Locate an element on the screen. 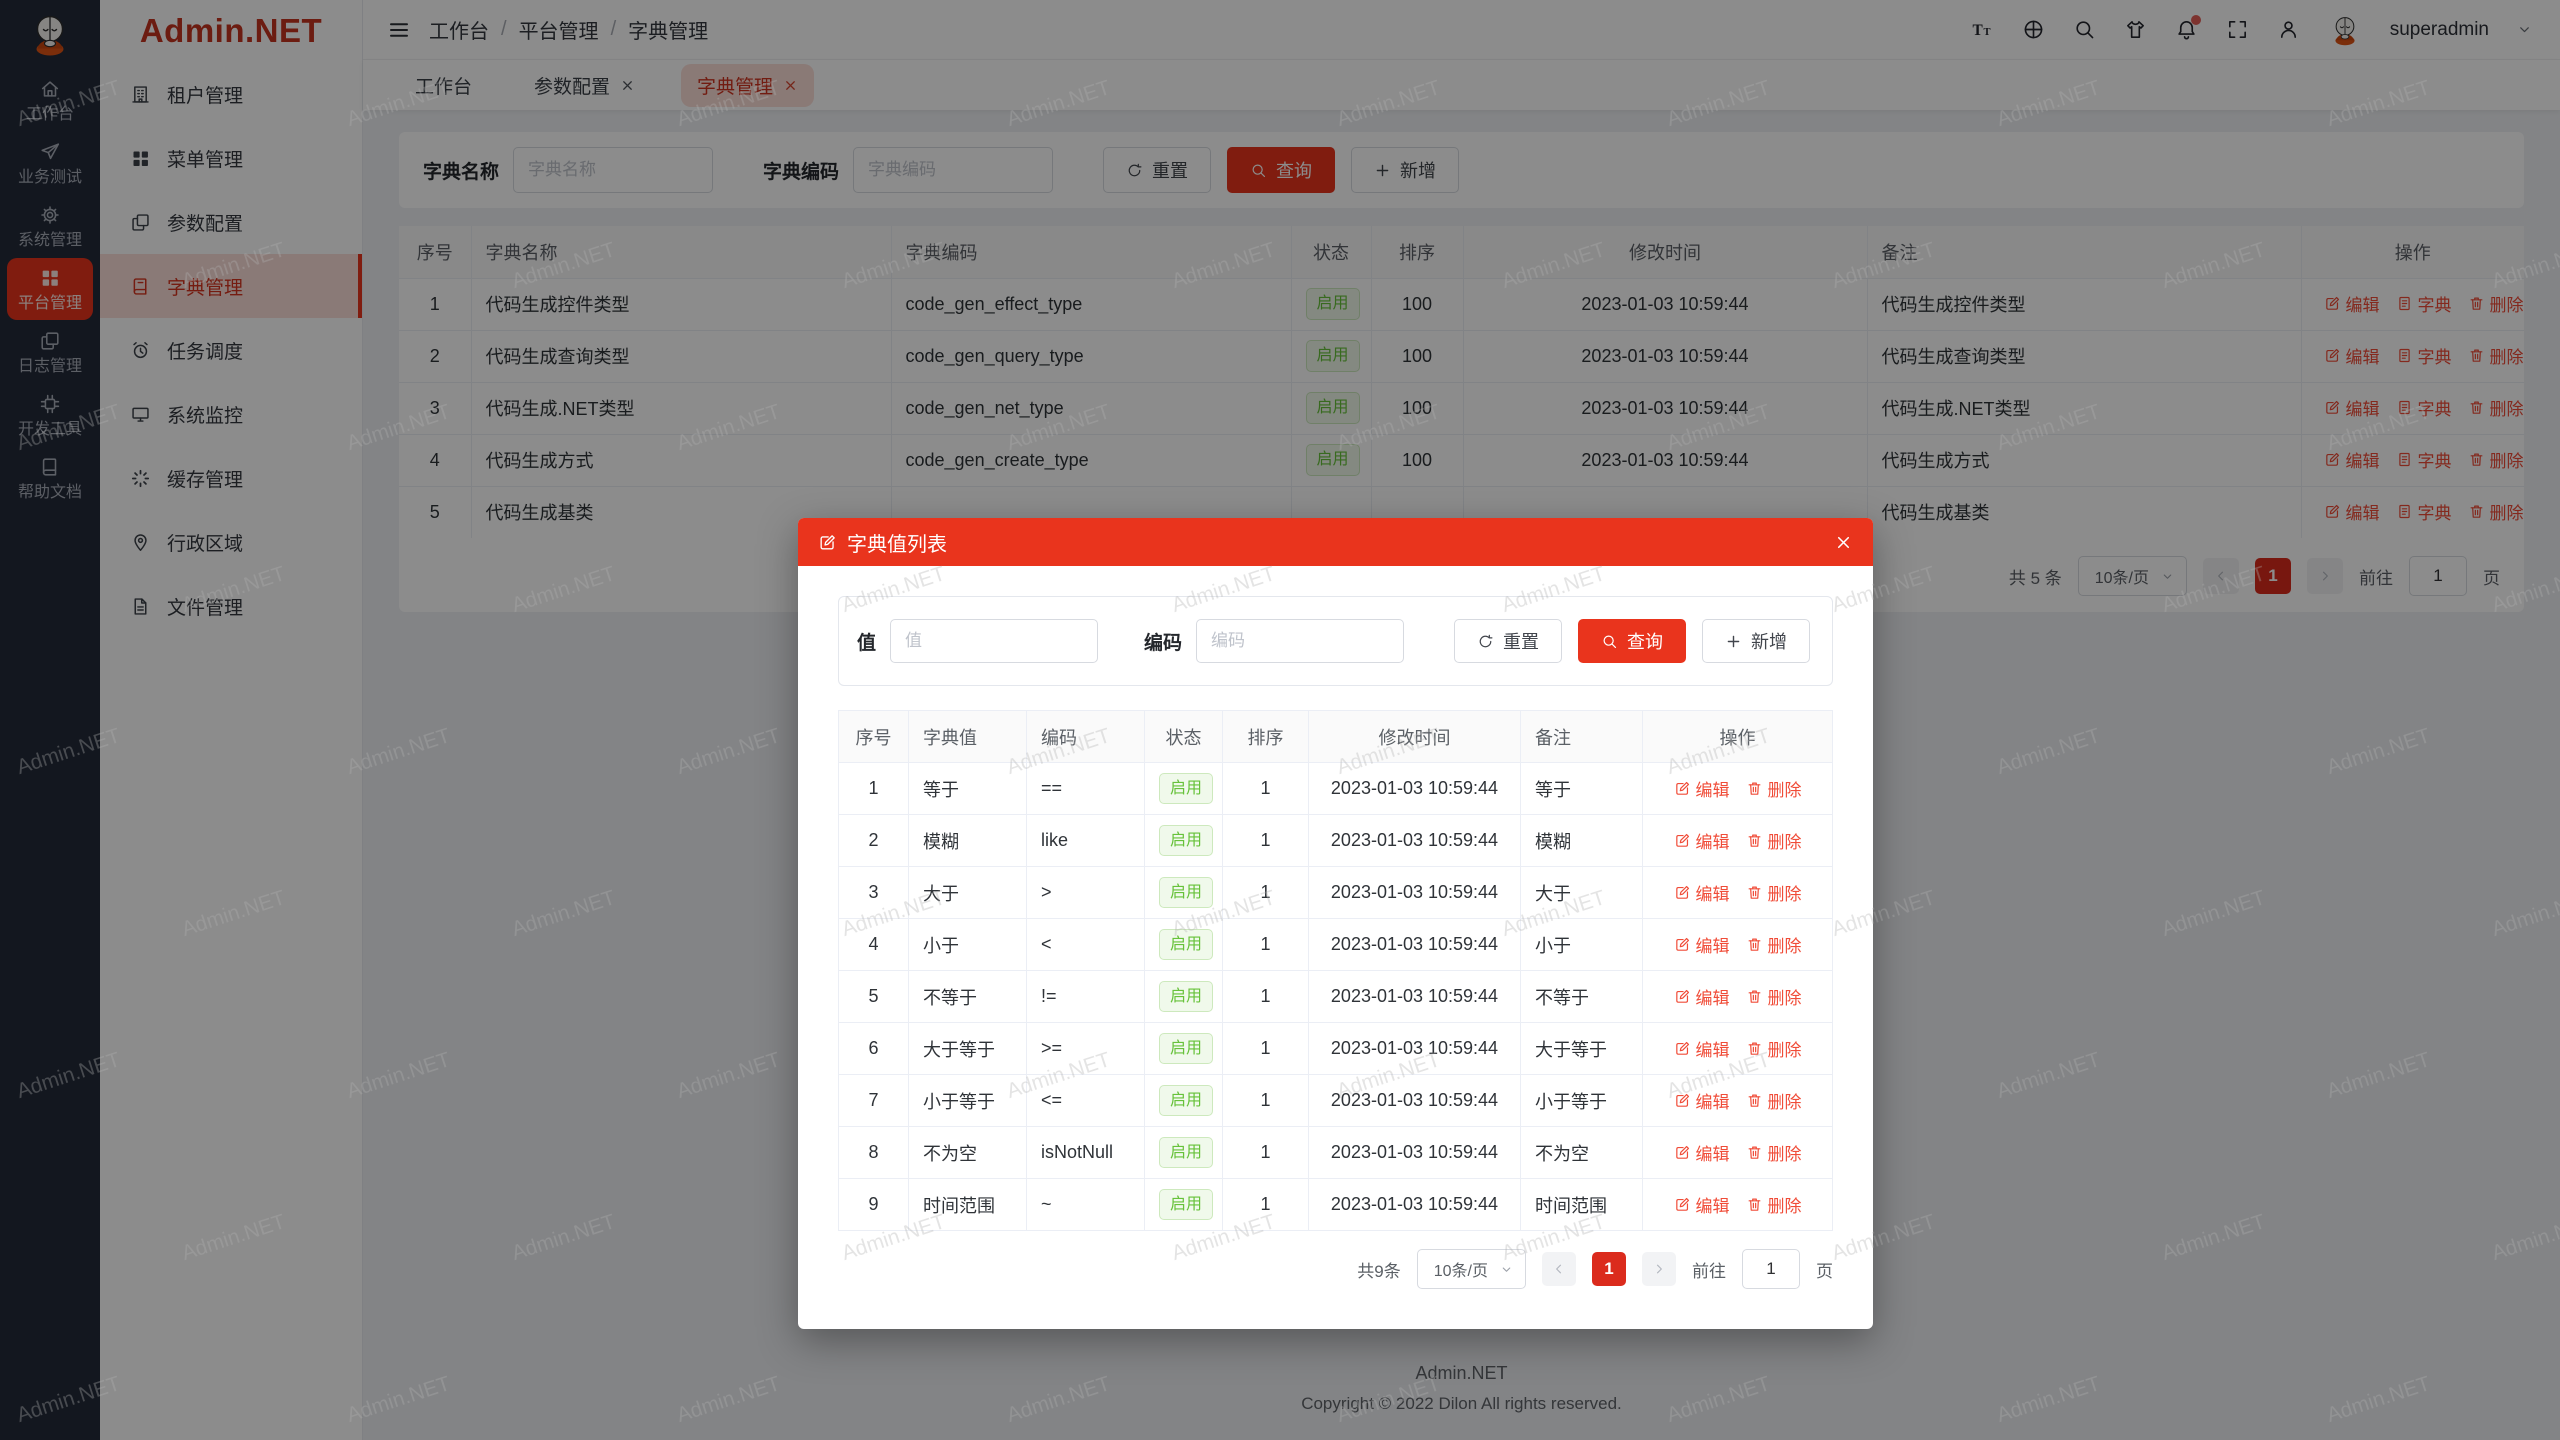  reset-button: 重置 is located at coordinates (1157, 170).